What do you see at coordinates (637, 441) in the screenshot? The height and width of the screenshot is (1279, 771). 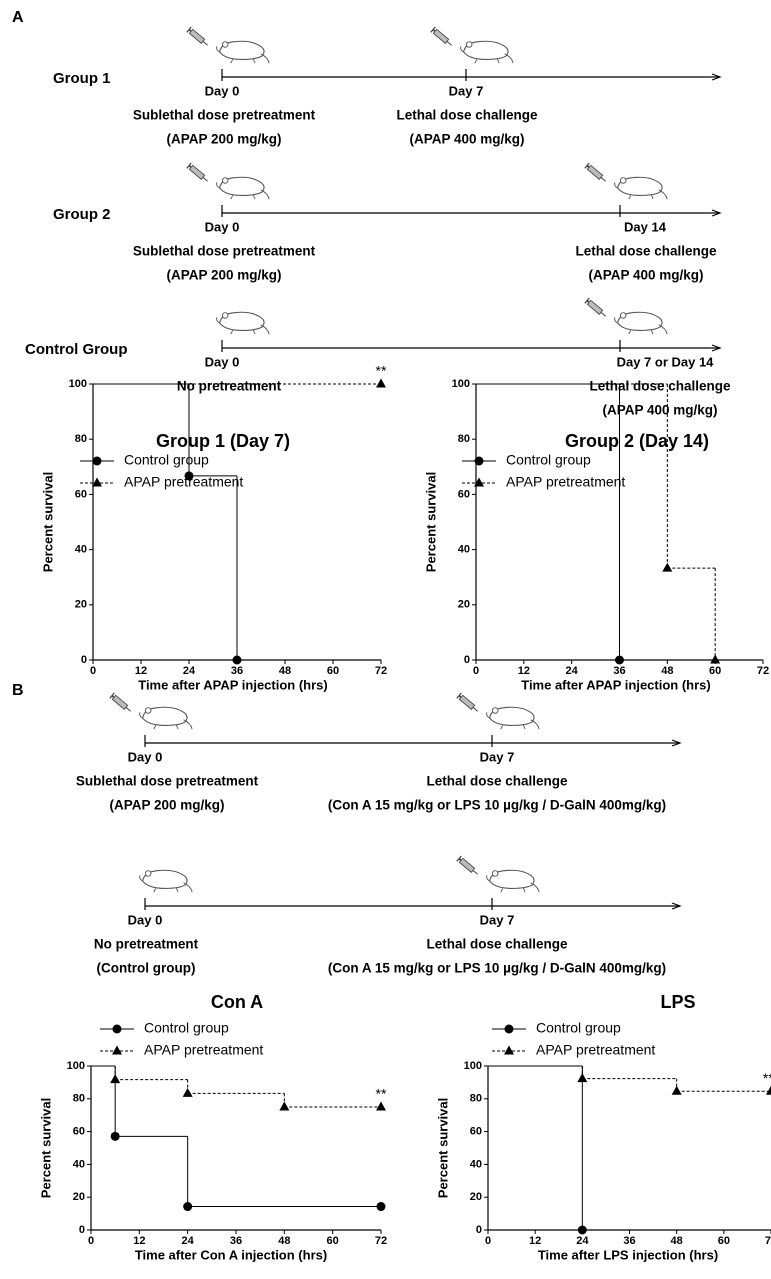 I see `chart-title: Group 2 (Day 14)` at bounding box center [637, 441].